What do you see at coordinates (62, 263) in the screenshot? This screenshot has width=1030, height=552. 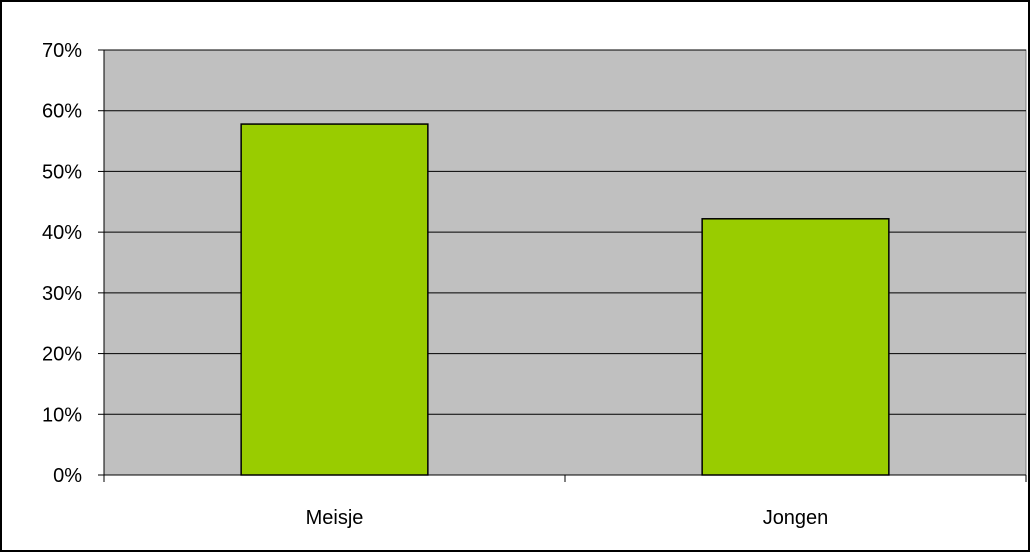 I see `y-tick-labels: 0% 10% 20% 30% 40% 50% 60% 70%` at bounding box center [62, 263].